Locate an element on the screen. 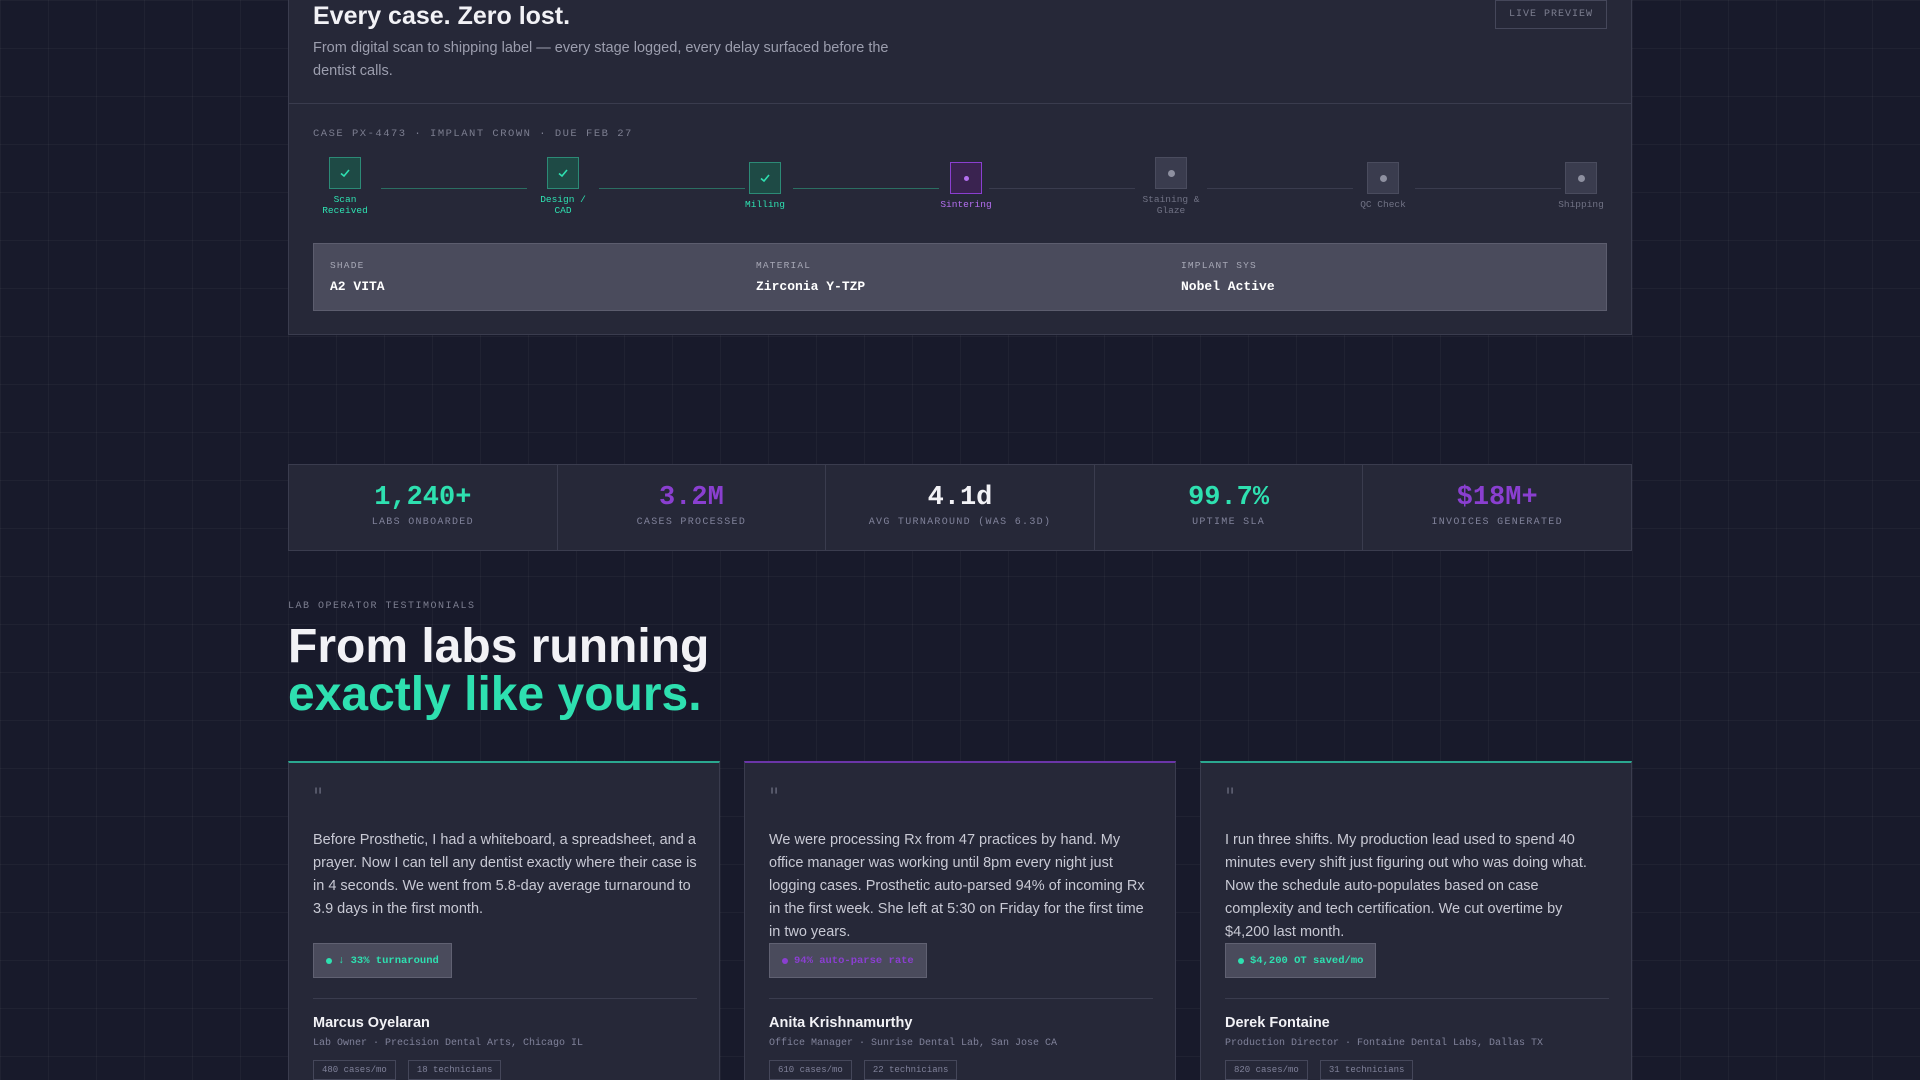 This screenshot has width=1920, height=1080. live-preview-badge: LIVE PREVIEW is located at coordinates (1550, 14).